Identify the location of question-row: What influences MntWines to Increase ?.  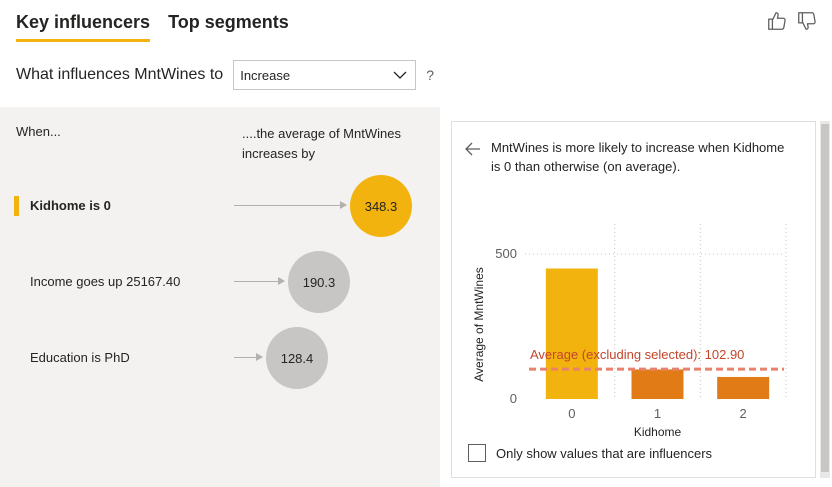
(225, 75).